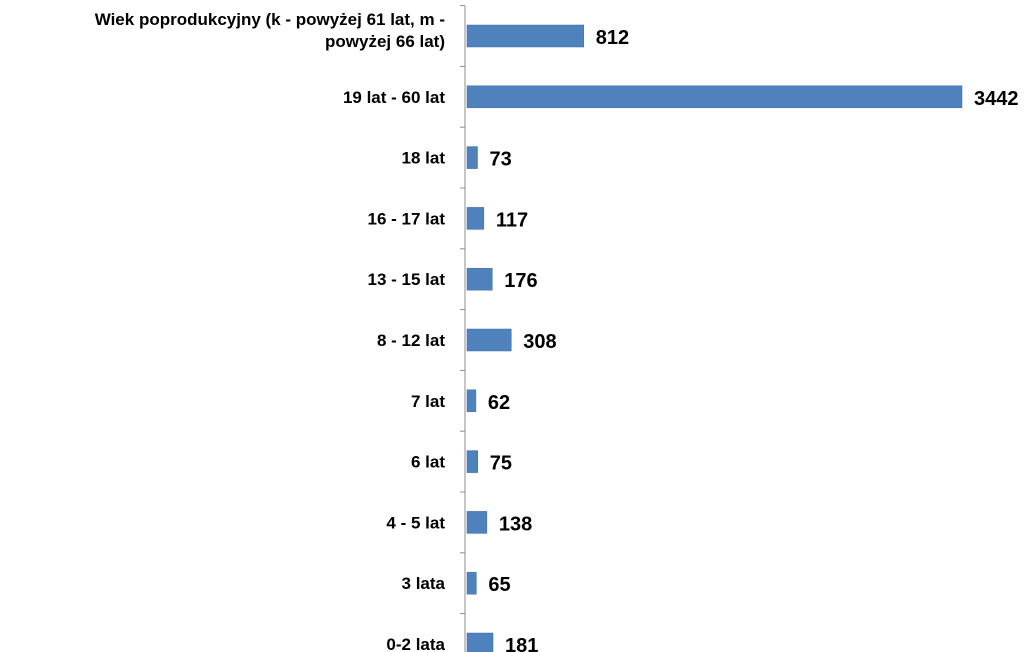 This screenshot has height=652, width=1032. Describe the element at coordinates (512, 220) in the screenshot. I see `data-label-16-17-lat: 117` at that location.